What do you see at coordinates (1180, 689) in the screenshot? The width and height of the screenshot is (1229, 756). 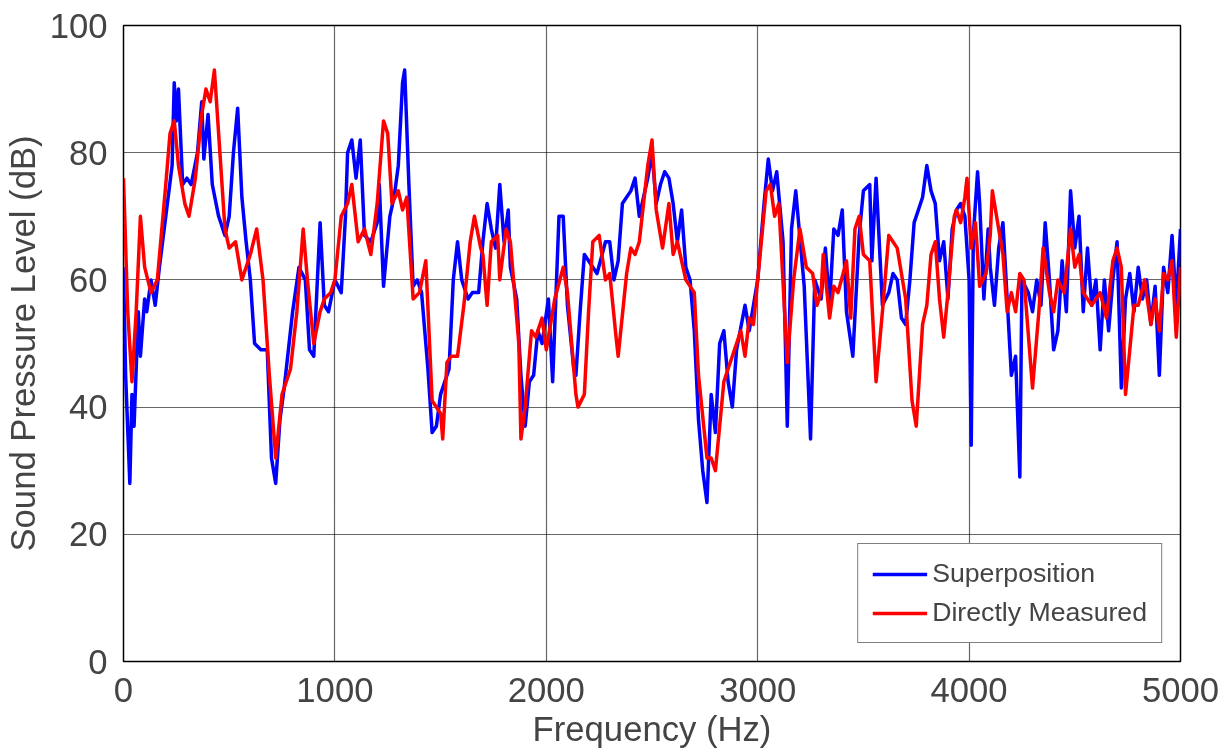 I see `x-tick-label: 5000` at bounding box center [1180, 689].